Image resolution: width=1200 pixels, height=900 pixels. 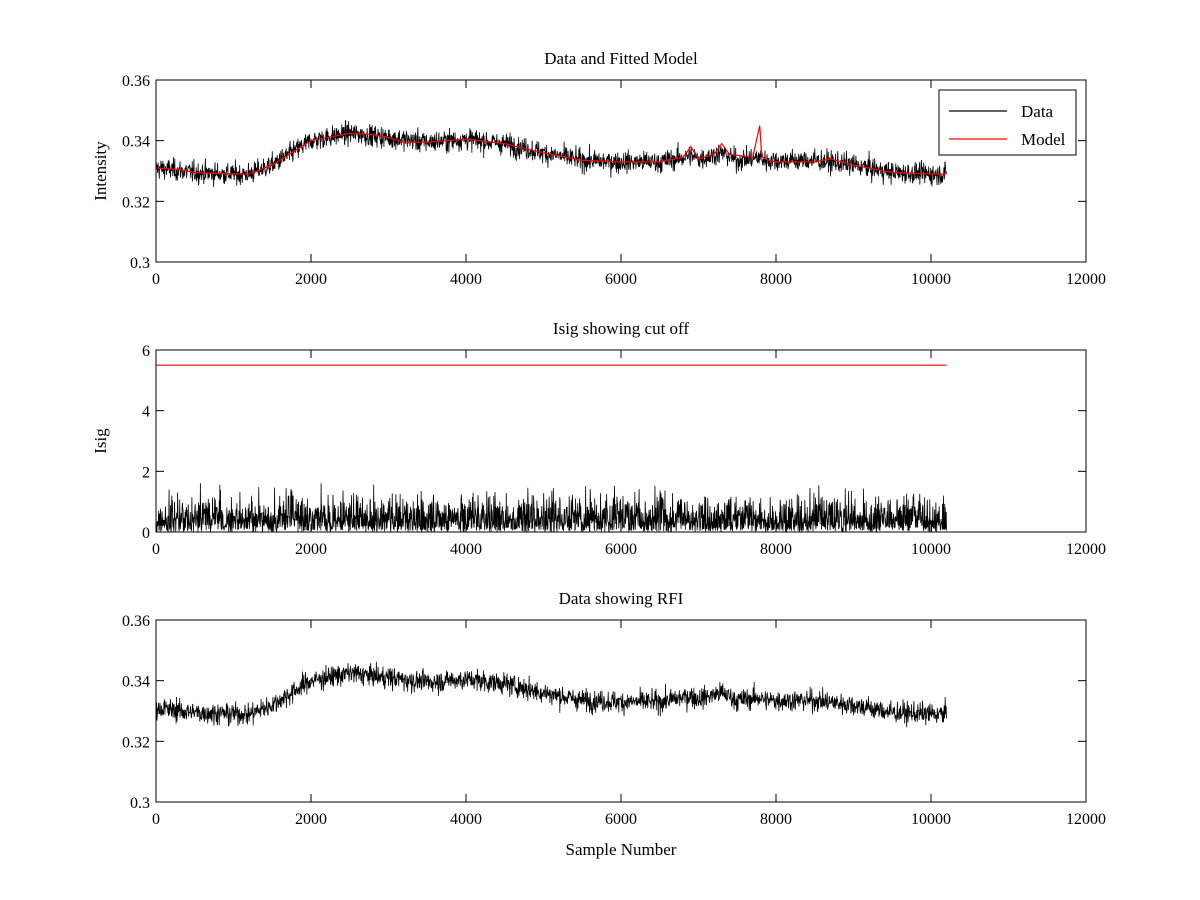 What do you see at coordinates (146, 412) in the screenshot?
I see `y-tick-label: 4` at bounding box center [146, 412].